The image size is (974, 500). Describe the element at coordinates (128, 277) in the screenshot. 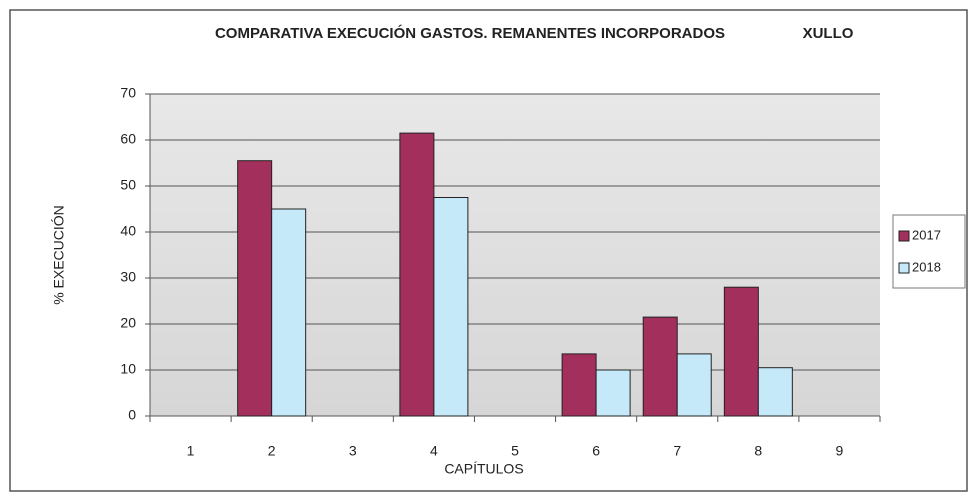

I see `y-tick-label: 30` at that location.